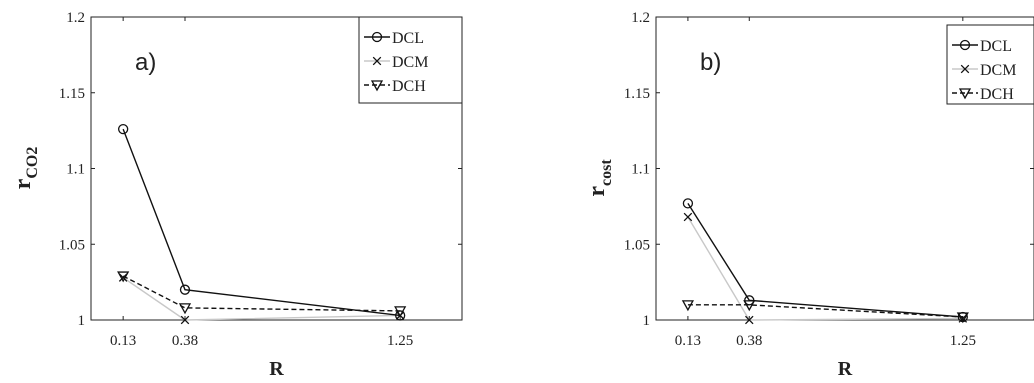  What do you see at coordinates (710, 62) in the screenshot?
I see `panel-label: b)` at bounding box center [710, 62].